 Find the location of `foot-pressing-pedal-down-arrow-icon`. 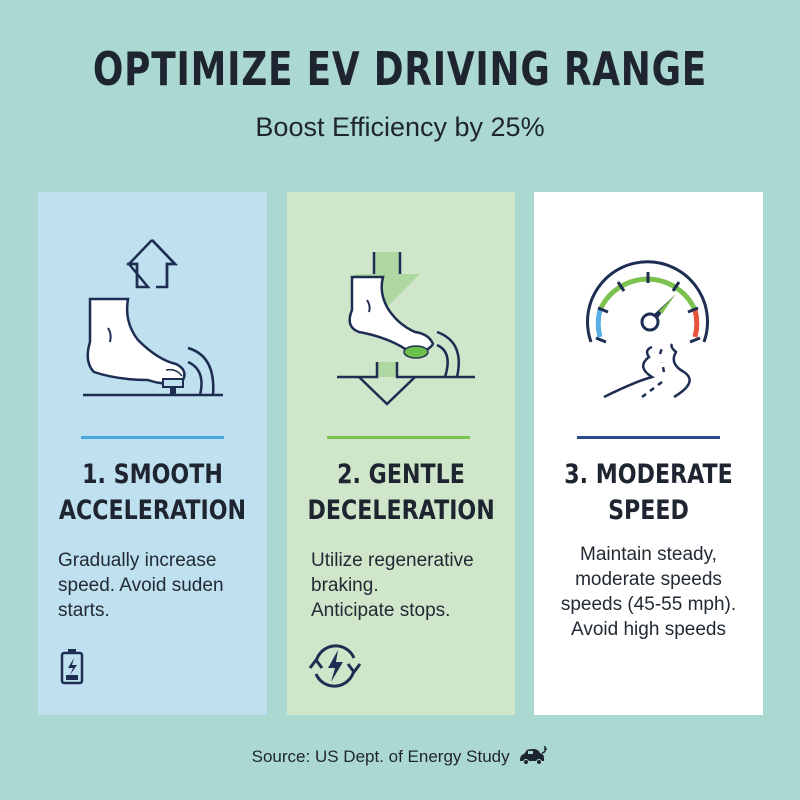

foot-pressing-pedal-down-arrow-icon is located at coordinates (401, 307).